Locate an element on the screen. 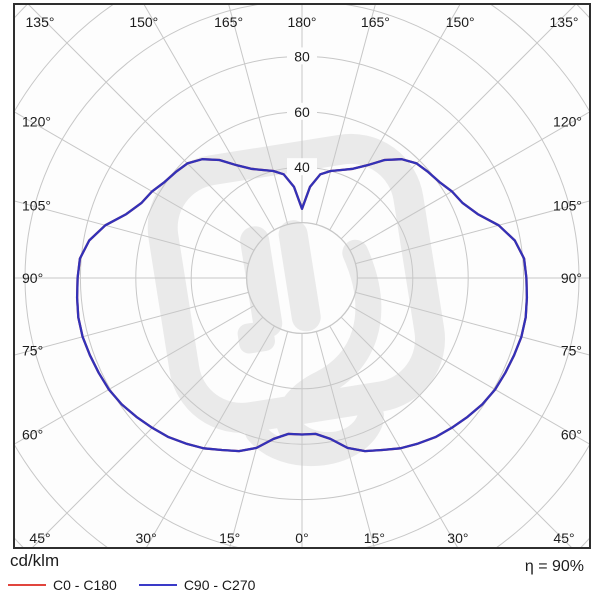 This screenshot has width=600, height=600. angle-label: 180° is located at coordinates (302, 22).